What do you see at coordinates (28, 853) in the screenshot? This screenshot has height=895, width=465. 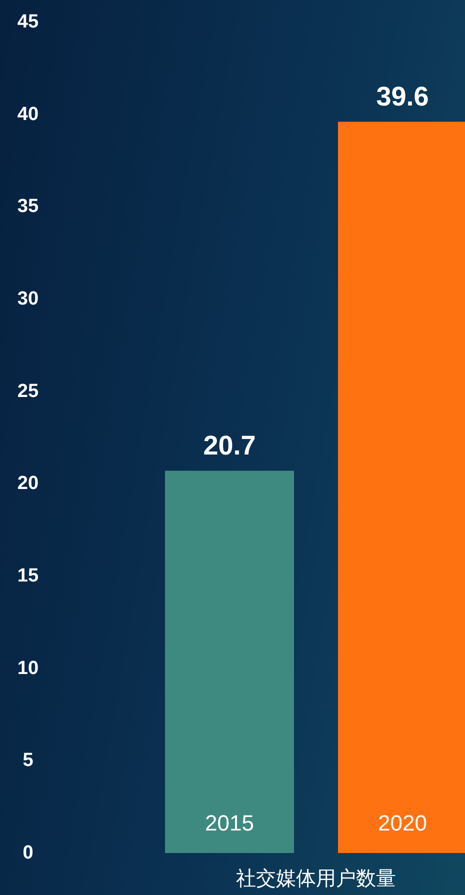 I see `y-tick-label: 0` at bounding box center [28, 853].